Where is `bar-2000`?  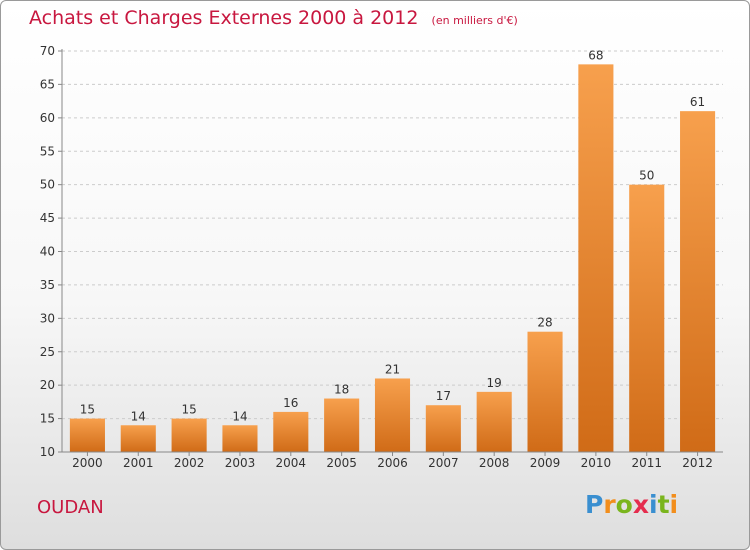
bar-2000 is located at coordinates (87, 435).